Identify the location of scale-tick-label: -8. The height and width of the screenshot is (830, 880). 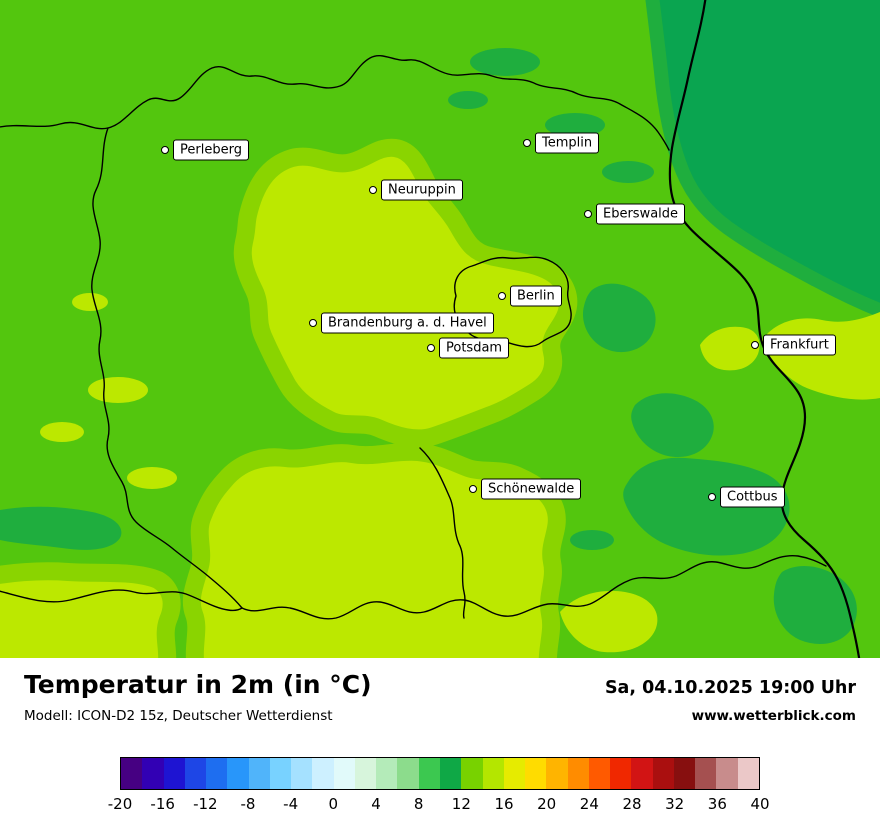
(248, 804).